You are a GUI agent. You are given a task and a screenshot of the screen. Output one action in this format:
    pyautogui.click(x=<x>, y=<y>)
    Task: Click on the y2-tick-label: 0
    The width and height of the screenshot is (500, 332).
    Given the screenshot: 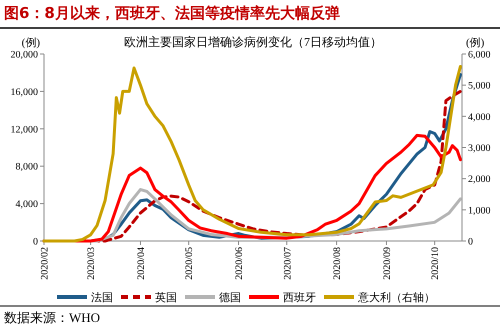 What is the action you would take?
    pyautogui.click(x=470, y=242)
    